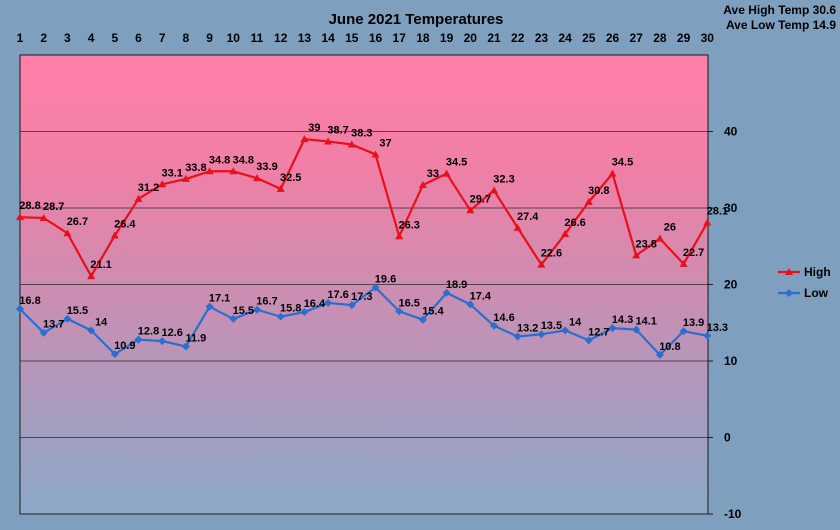  Describe the element at coordinates (290, 309) in the screenshot. I see `low-data-label: 15.8` at that location.